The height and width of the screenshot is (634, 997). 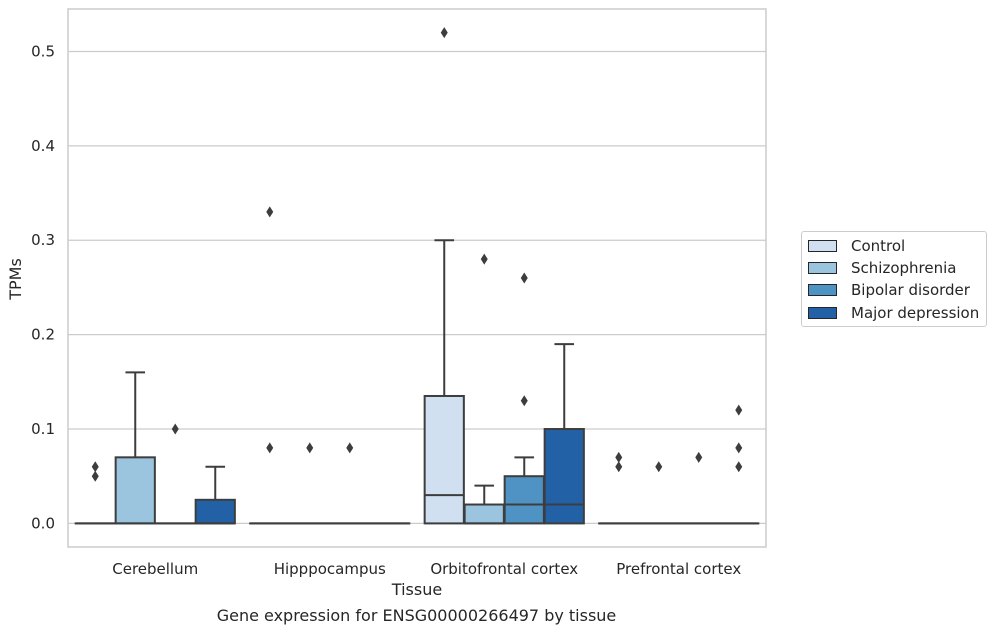 What do you see at coordinates (43, 287) in the screenshot?
I see `y-axis-ticks: 0.0 0.1 0.2 0.3 0.4 0.5` at bounding box center [43, 287].